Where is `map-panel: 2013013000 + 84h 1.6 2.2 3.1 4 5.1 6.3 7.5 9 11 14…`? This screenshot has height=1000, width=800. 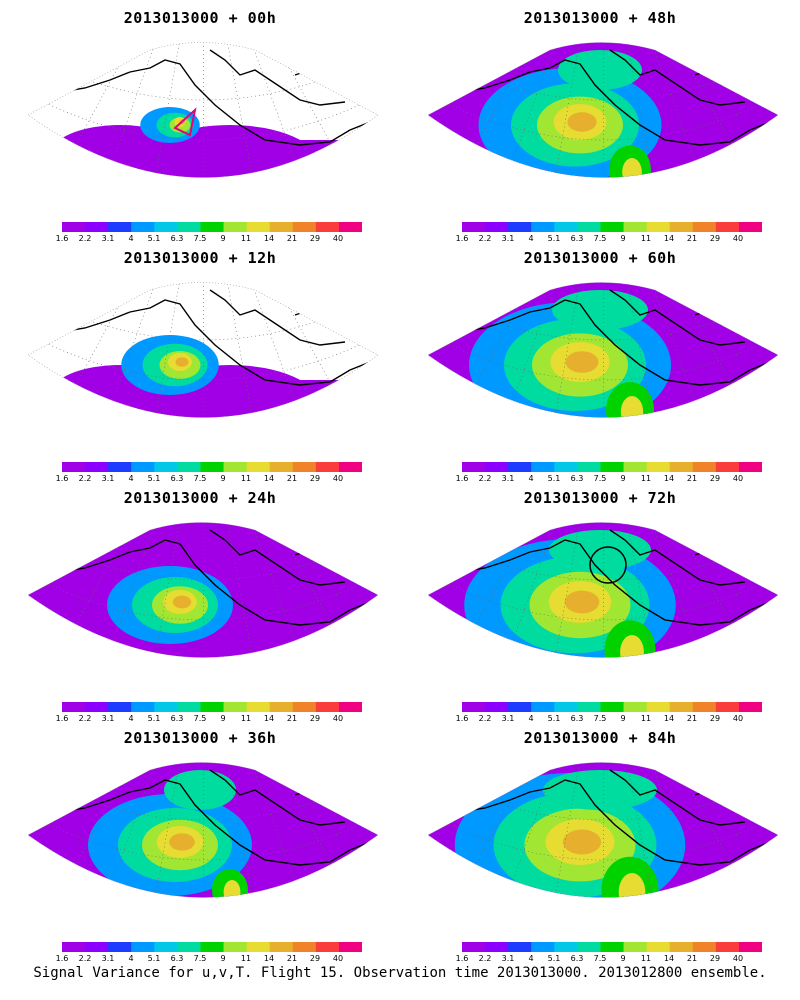 map-panel: 2013013000 + 84h 1.6 2.2 3.1 4 5.1 6.3 7.5 9 11 14… is located at coordinates (600, 845).